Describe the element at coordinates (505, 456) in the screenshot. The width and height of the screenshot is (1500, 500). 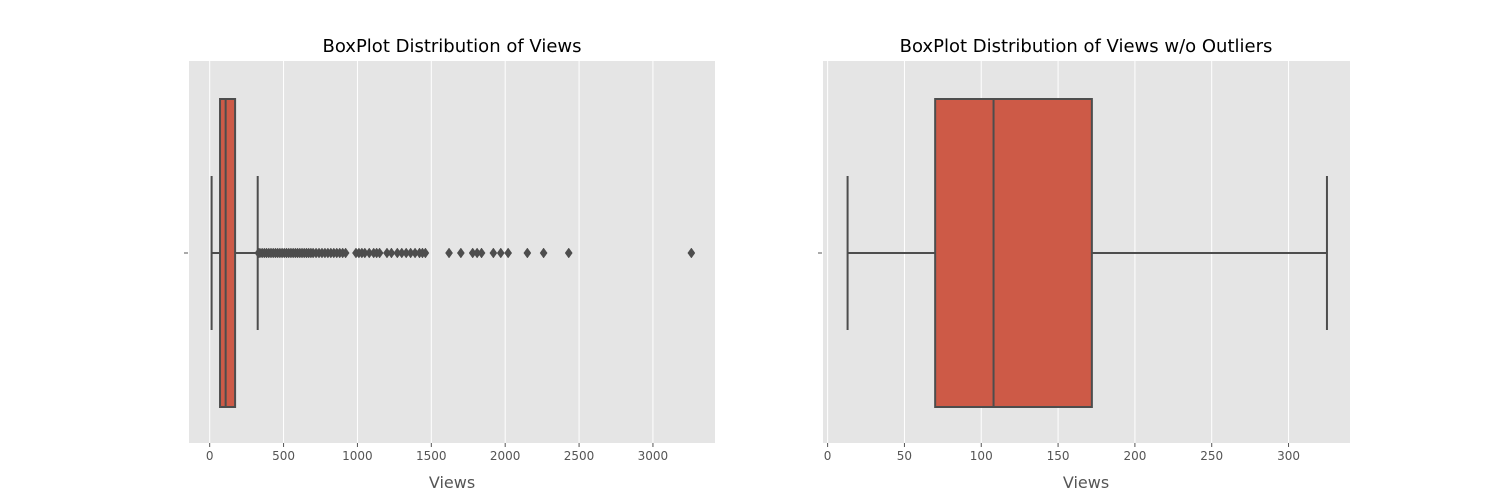
I see `x-tick-label: 2000` at that location.